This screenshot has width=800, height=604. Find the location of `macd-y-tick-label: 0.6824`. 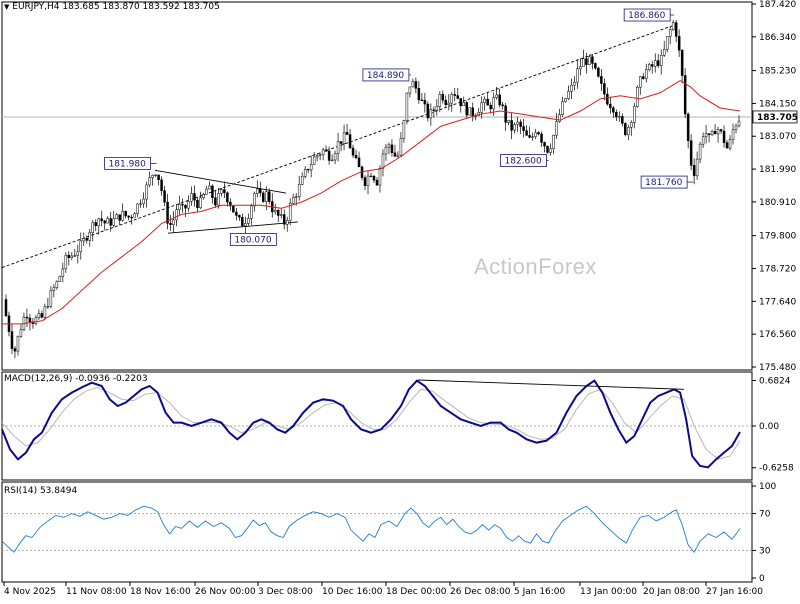

macd-y-tick-label: 0.6824 is located at coordinates (775, 382).